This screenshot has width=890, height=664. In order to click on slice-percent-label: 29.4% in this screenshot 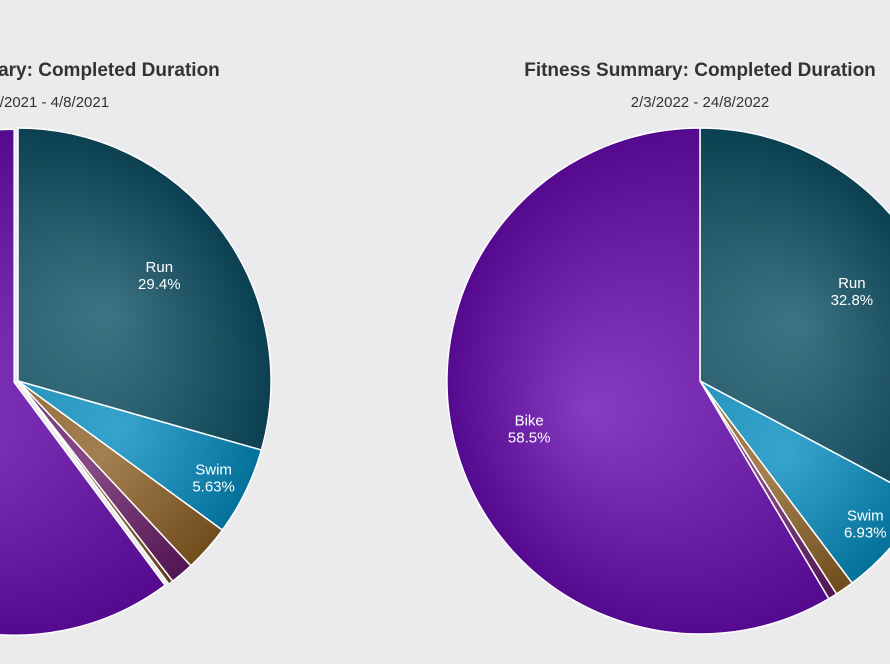, I will do `click(159, 284)`.